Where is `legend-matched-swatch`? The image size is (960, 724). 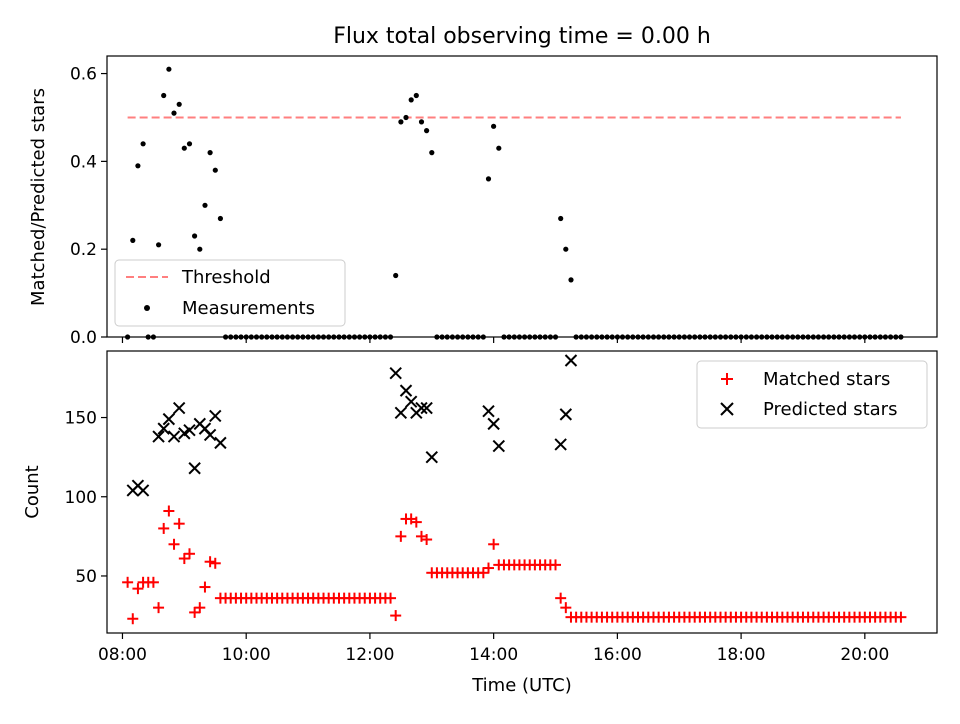
legend-matched-swatch is located at coordinates (727, 379).